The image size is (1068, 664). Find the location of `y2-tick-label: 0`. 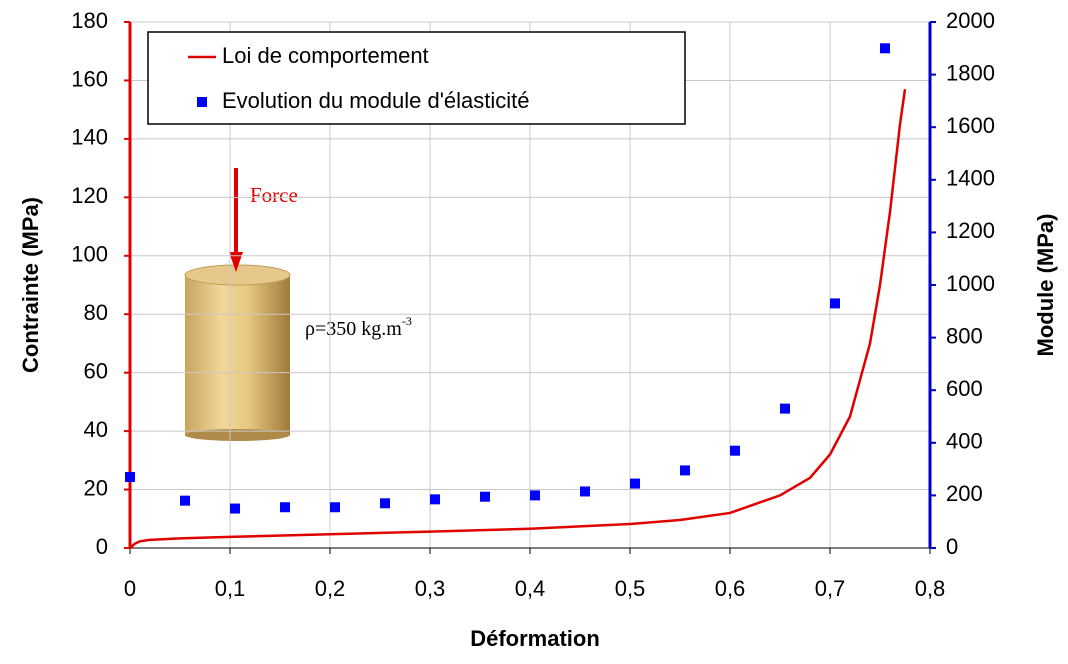

y2-tick-label: 0 is located at coordinates (952, 546).